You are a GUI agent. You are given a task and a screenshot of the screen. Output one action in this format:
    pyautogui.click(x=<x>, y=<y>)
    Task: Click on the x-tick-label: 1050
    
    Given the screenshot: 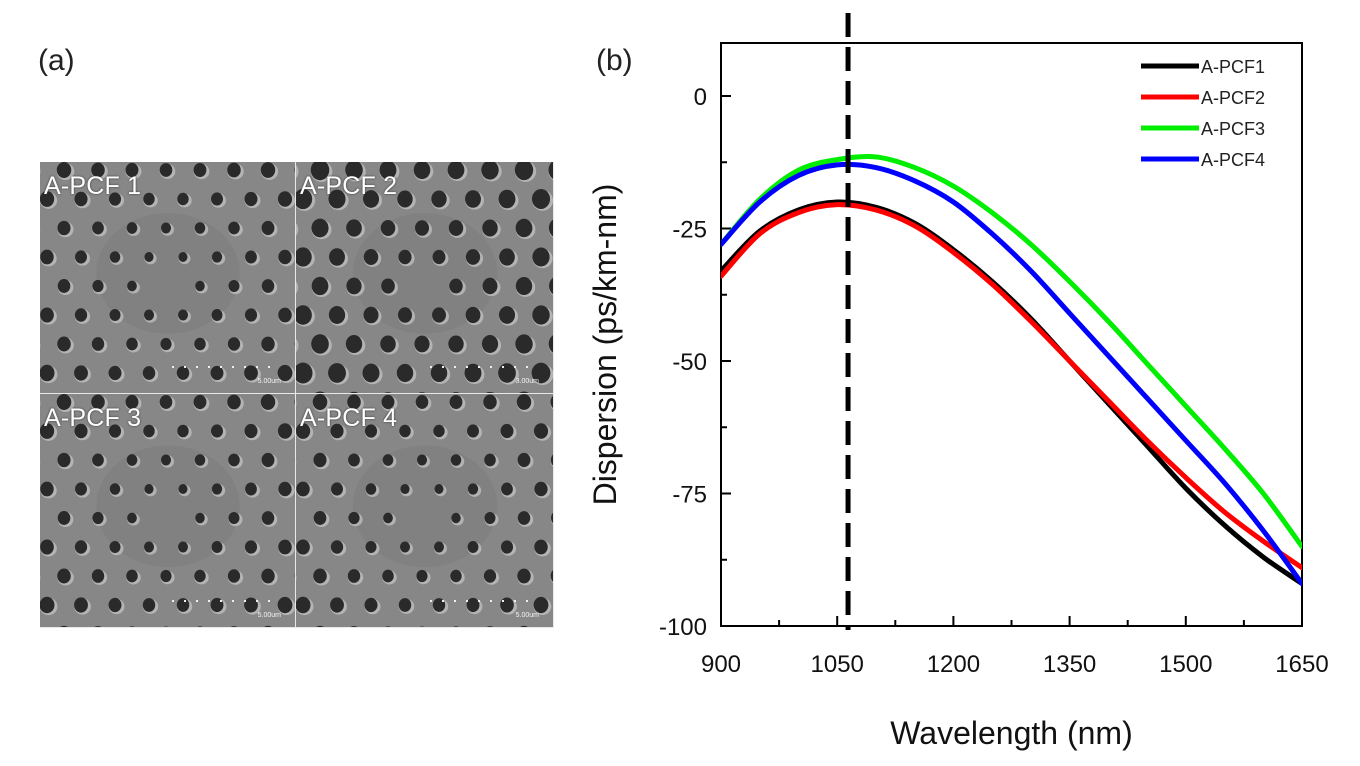 What is the action you would take?
    pyautogui.click(x=837, y=664)
    